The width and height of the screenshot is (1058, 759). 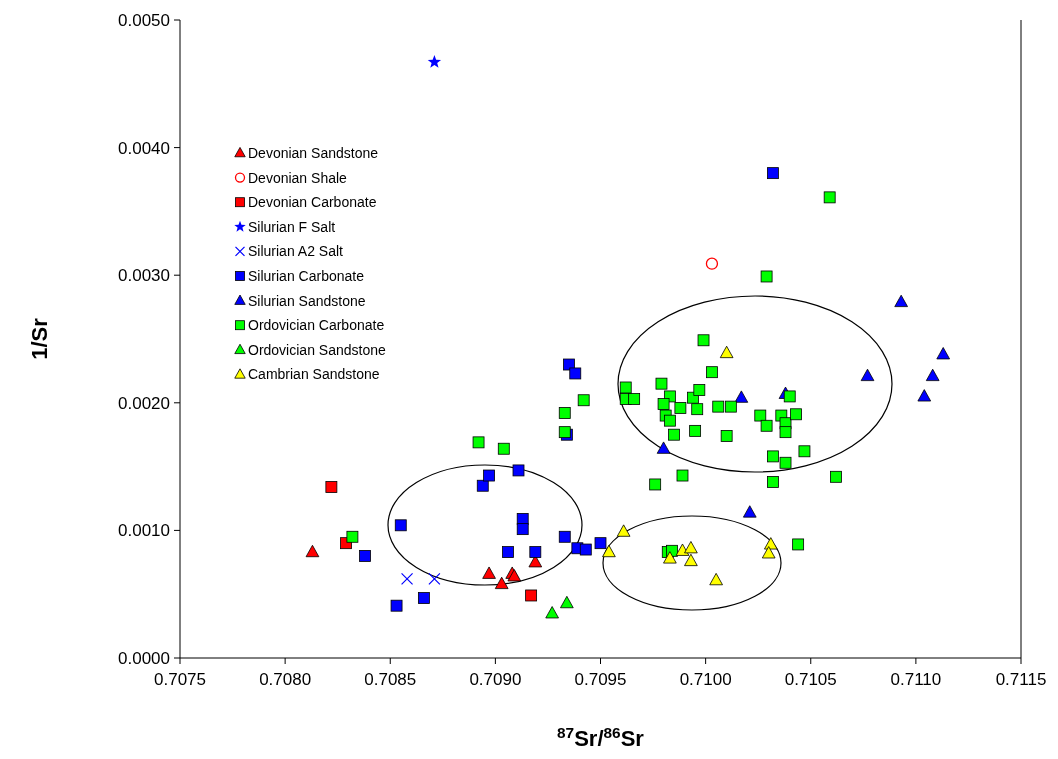 What do you see at coordinates (314, 374) in the screenshot?
I see `legend-label: Cambrian Sandstone` at bounding box center [314, 374].